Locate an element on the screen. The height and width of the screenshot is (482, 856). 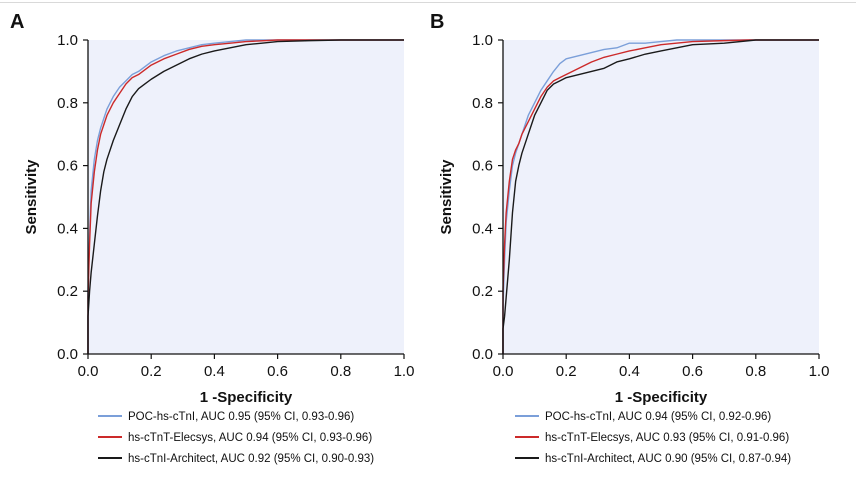
panel-label: A is located at coordinates (17, 22).